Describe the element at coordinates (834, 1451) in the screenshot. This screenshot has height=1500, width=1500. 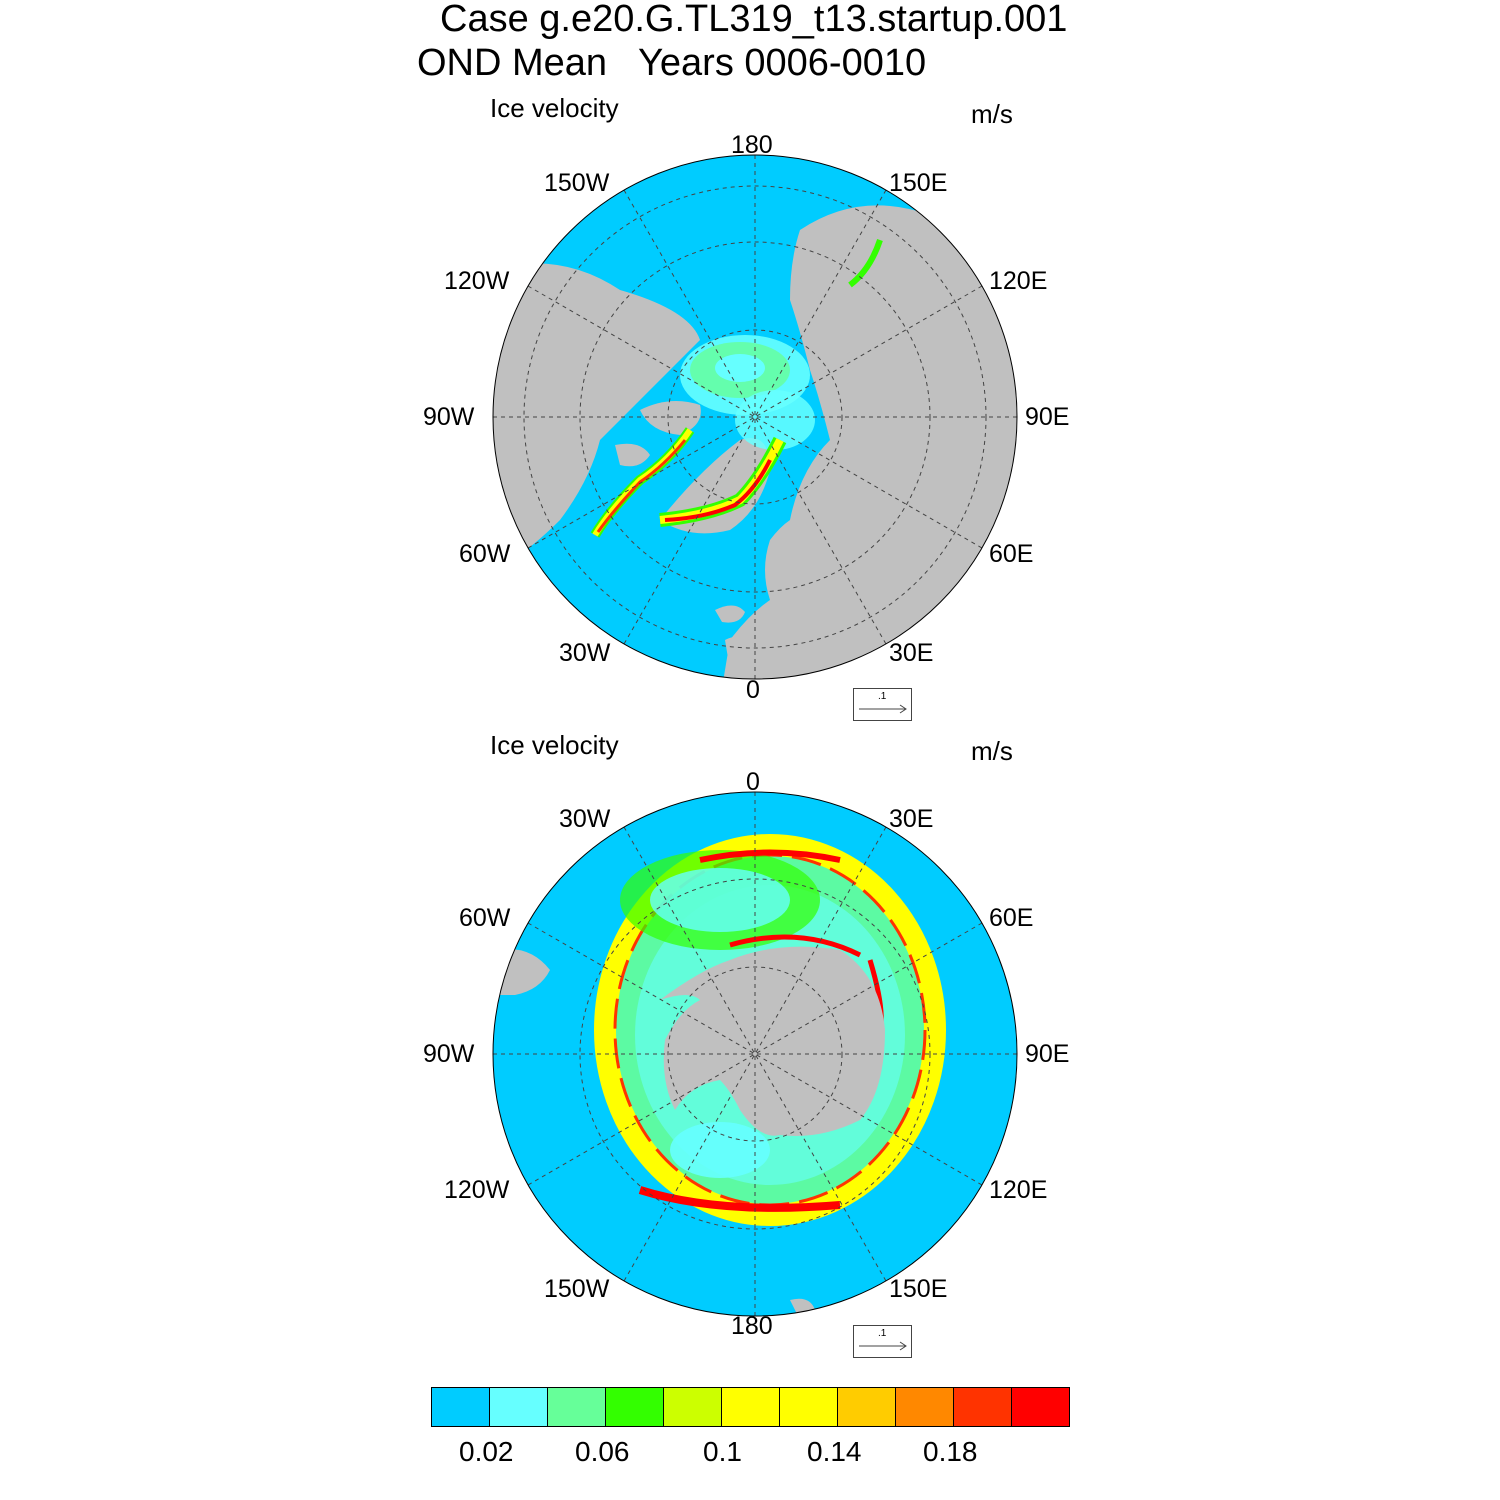
I see `colorbar-tick-label: 0.14` at that location.